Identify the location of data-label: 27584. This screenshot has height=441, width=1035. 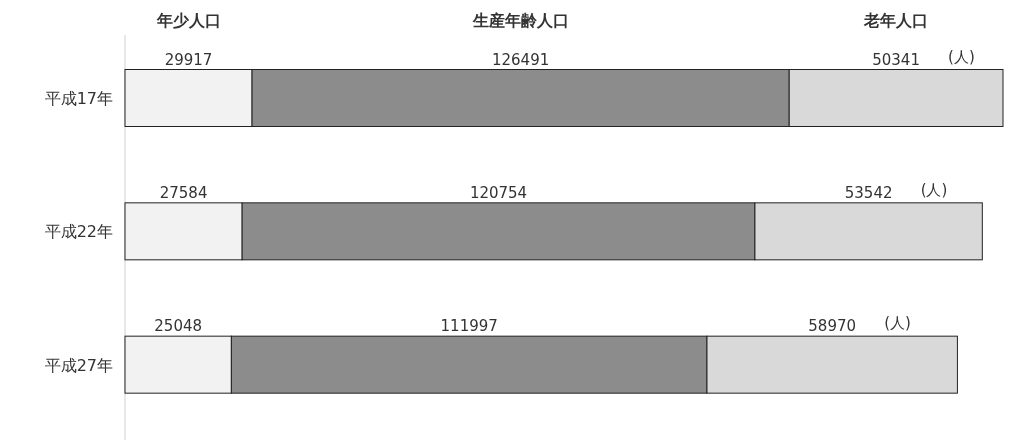
(183, 192).